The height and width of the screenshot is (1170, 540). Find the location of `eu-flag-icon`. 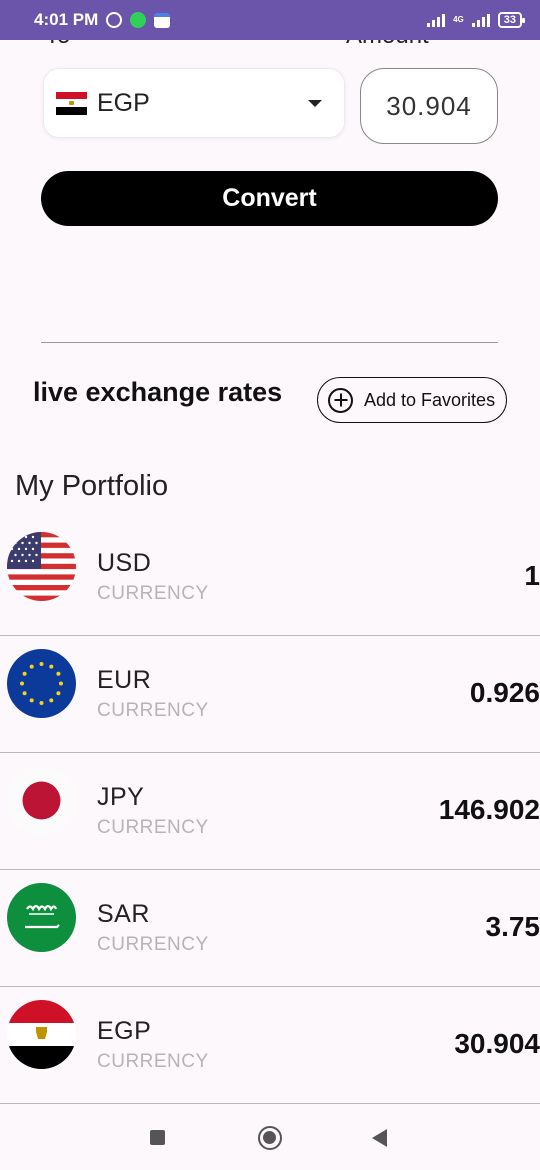

eu-flag-icon is located at coordinates (41, 683).